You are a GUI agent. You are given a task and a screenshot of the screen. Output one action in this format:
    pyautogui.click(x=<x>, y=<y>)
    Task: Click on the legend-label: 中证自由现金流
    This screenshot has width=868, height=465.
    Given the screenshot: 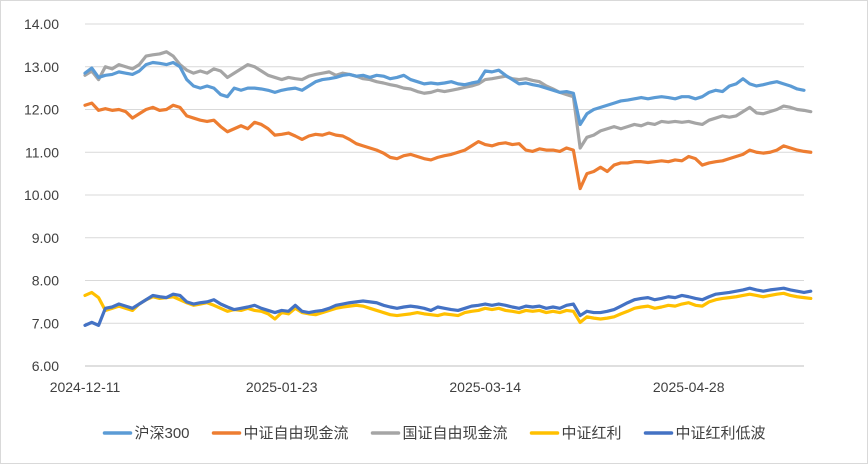 What is the action you would take?
    pyautogui.click(x=296, y=433)
    